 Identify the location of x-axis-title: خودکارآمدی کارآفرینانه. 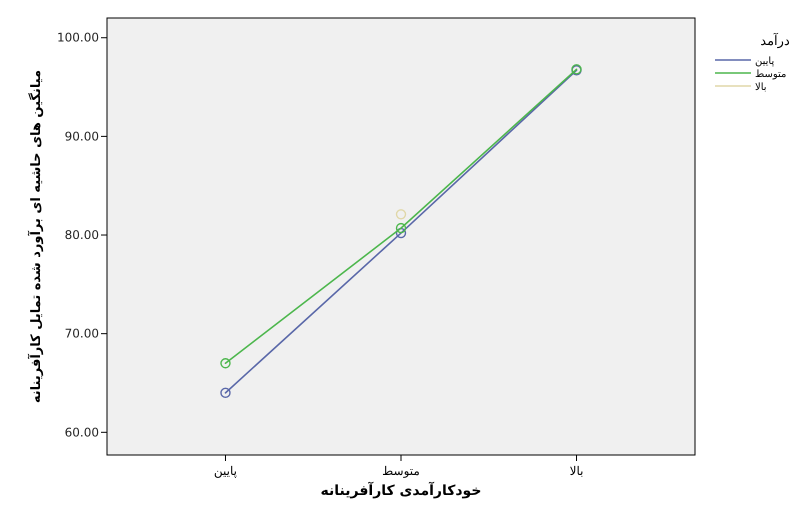
(401, 490).